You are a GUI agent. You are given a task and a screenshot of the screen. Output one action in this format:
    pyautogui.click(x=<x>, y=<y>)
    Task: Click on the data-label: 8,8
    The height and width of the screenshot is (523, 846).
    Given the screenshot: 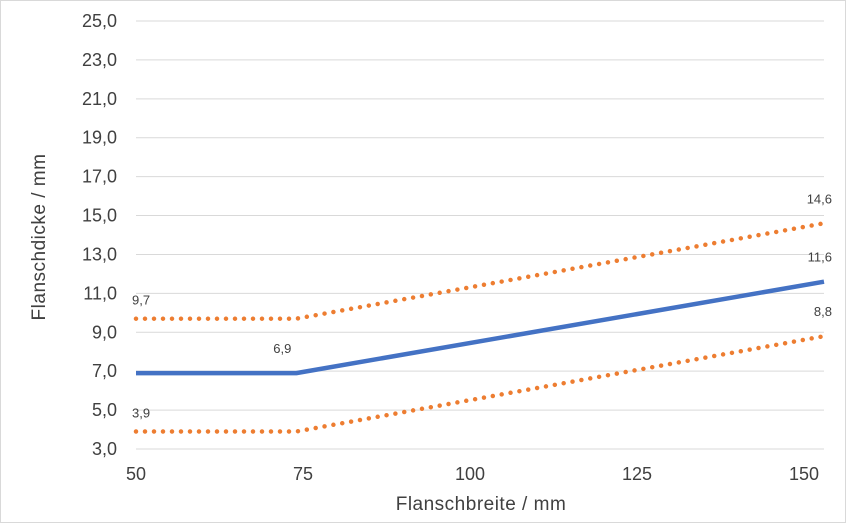 What is the action you would take?
    pyautogui.click(x=823, y=311)
    